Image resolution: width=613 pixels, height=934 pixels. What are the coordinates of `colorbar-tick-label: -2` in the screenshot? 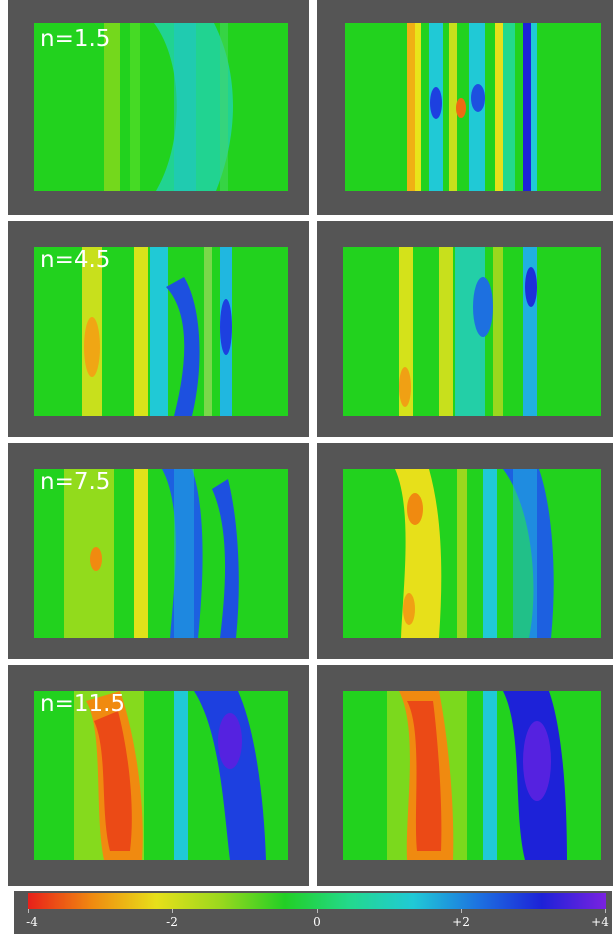 It's located at (172, 922).